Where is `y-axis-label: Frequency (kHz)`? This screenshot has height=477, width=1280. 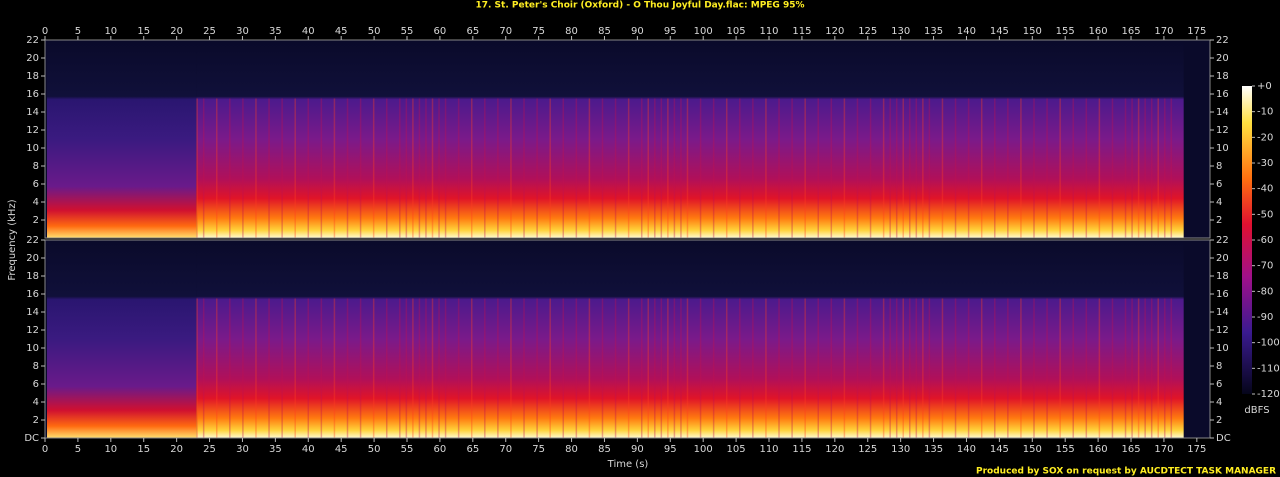
y-axis-label: Frequency (kHz) is located at coordinates (12, 239).